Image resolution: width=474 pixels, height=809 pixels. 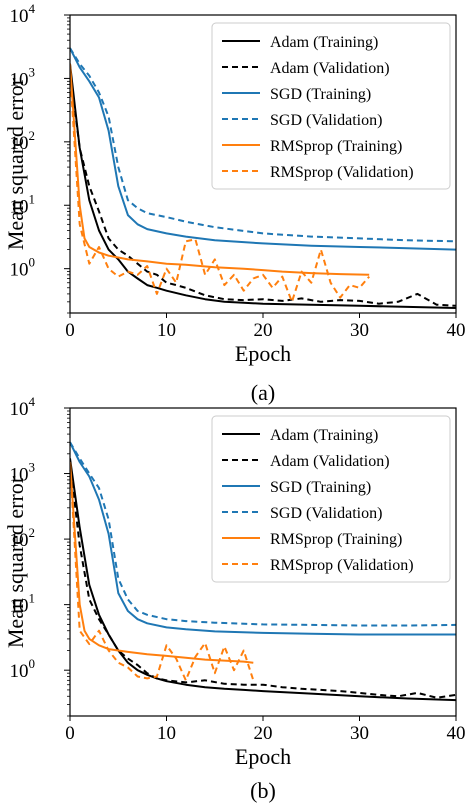 What do you see at coordinates (263, 790) in the screenshot?
I see `panel-caption: (b)` at bounding box center [263, 790].